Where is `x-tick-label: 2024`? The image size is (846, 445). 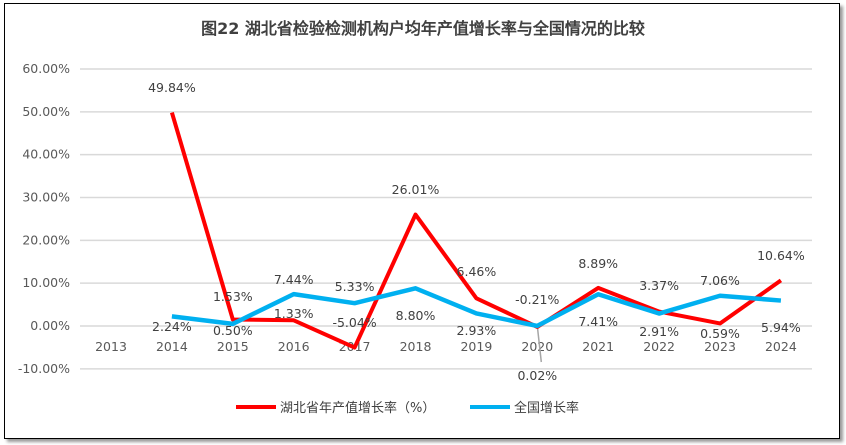
x-tick-label: 2024 is located at coordinates (781, 346).